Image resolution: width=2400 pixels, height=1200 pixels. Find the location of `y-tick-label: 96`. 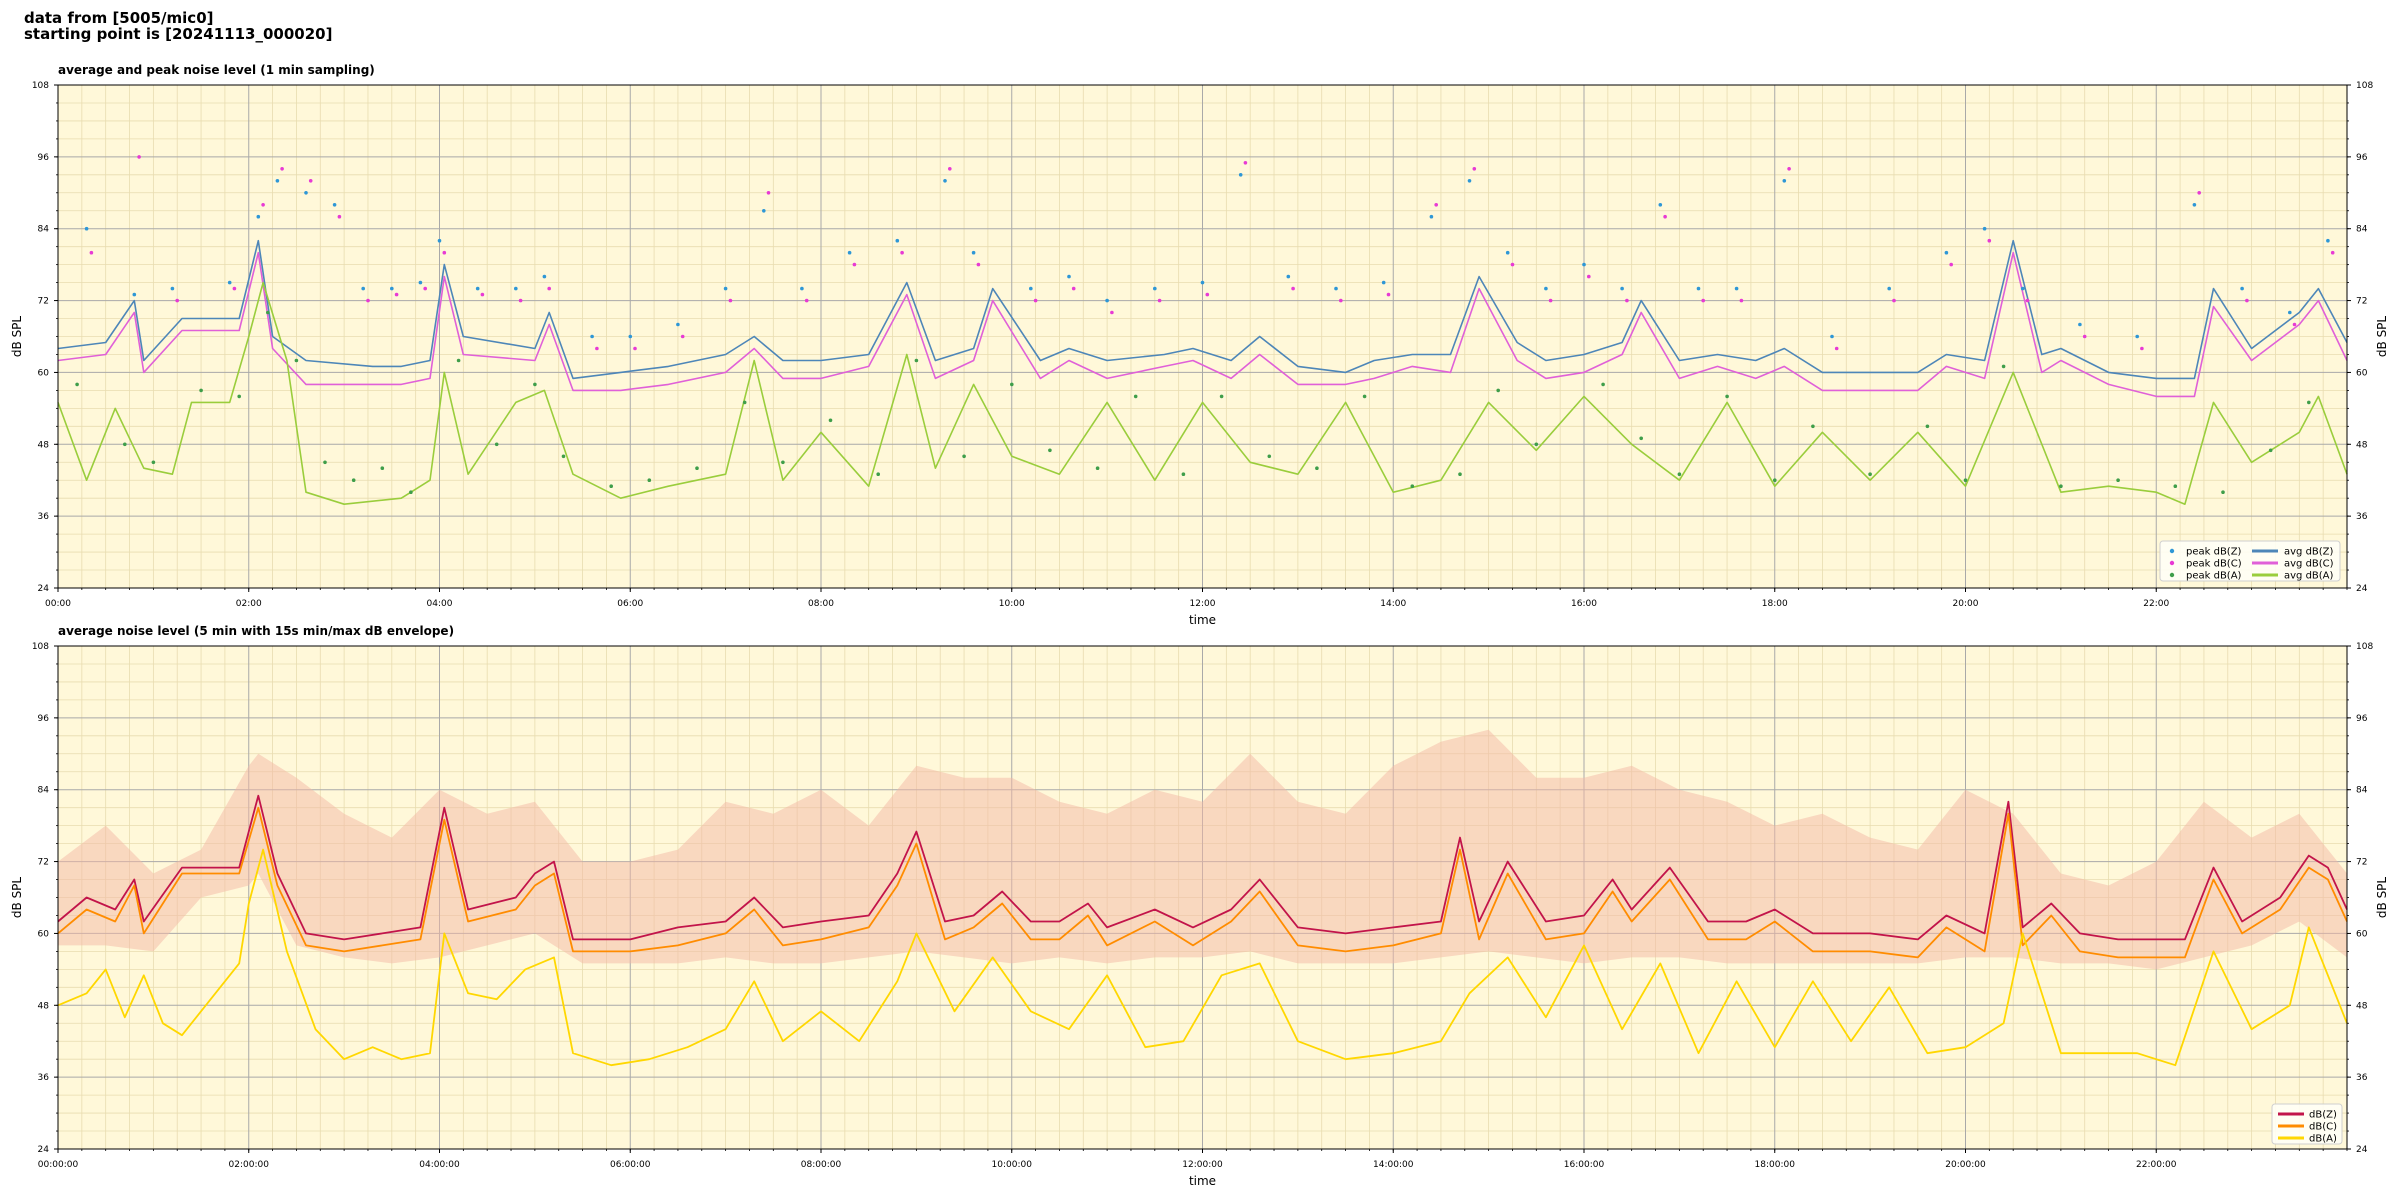

y-tick-label: 96 is located at coordinates (2362, 158).